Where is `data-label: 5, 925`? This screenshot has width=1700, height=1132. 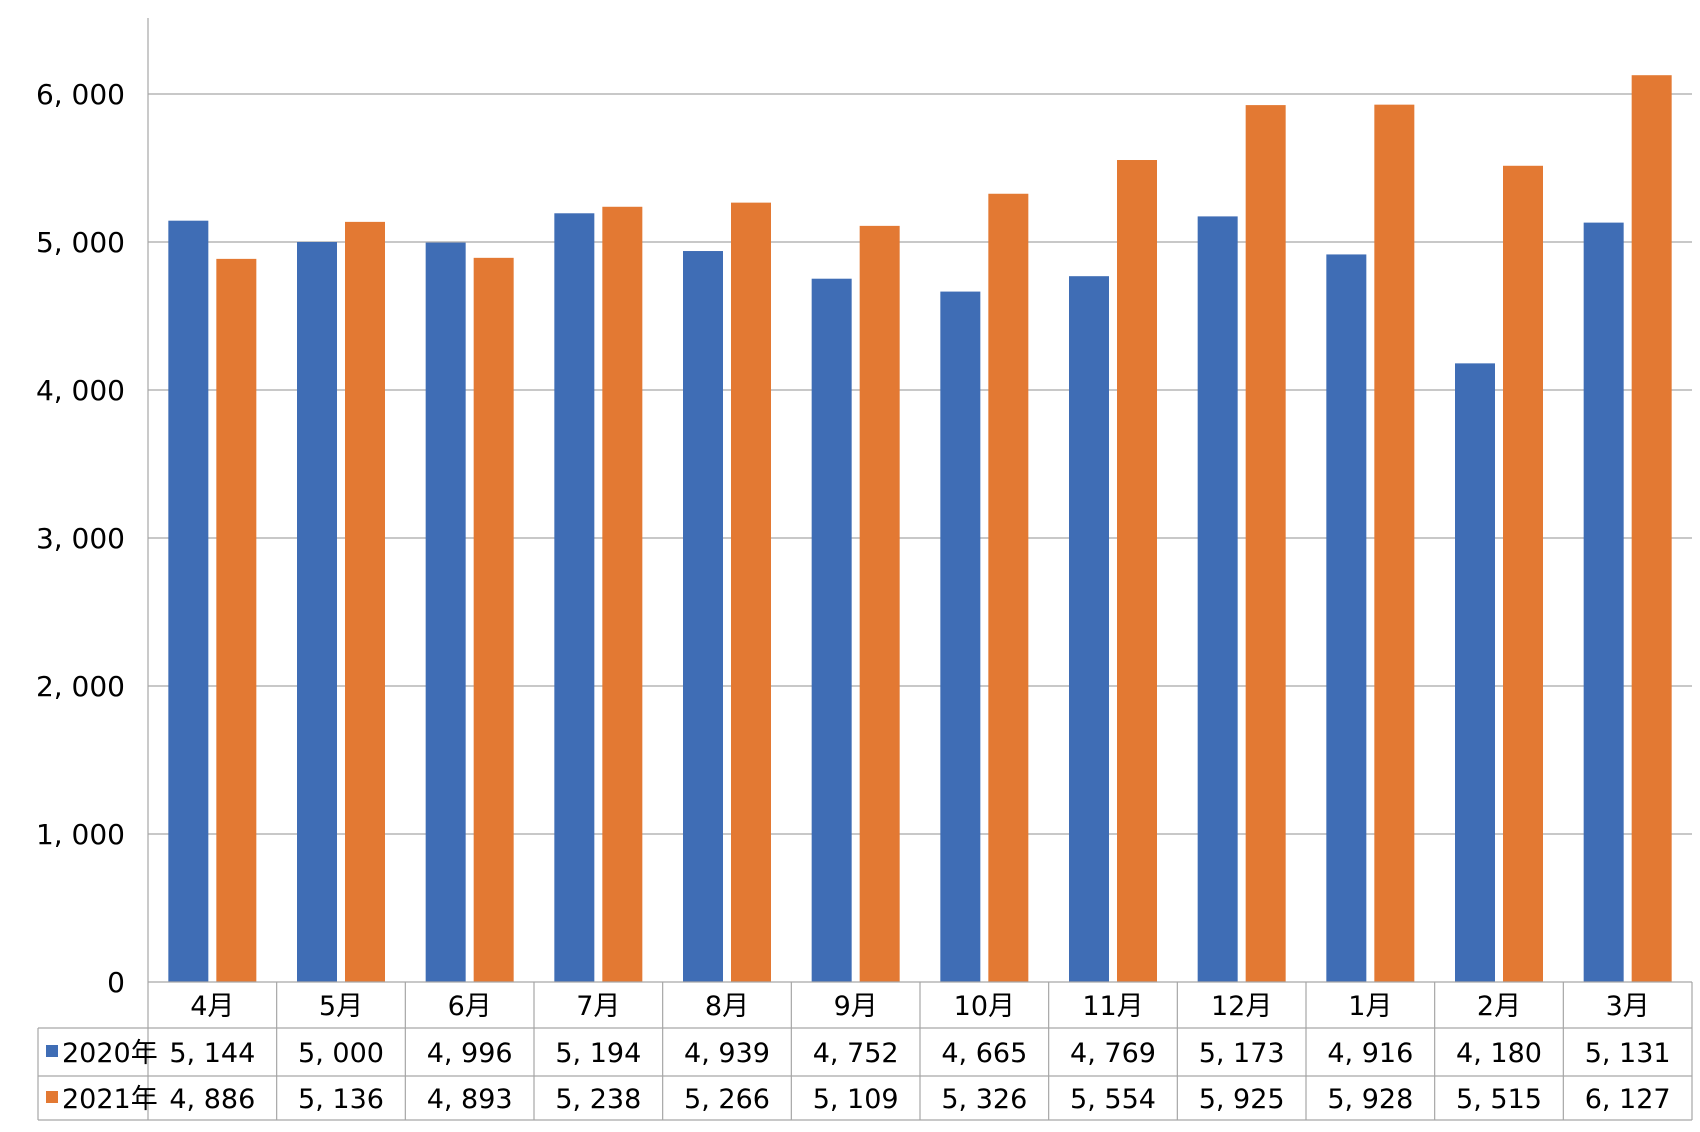 data-label: 5, 925 is located at coordinates (1242, 1099).